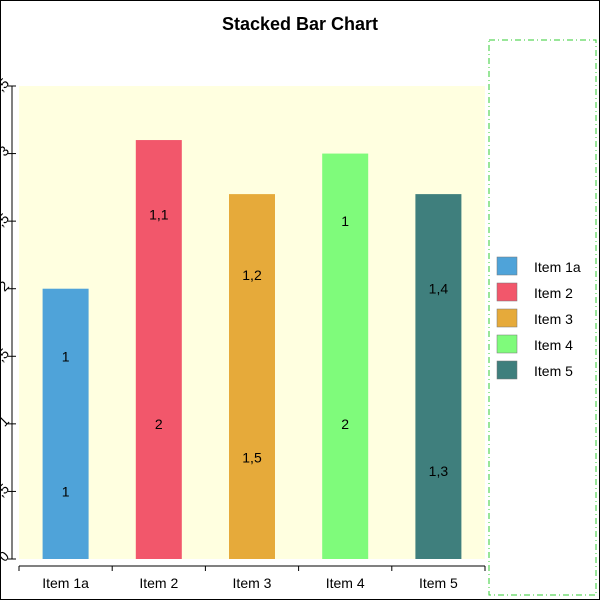  I want to click on x-tick-label: Item 5, so click(438, 583).